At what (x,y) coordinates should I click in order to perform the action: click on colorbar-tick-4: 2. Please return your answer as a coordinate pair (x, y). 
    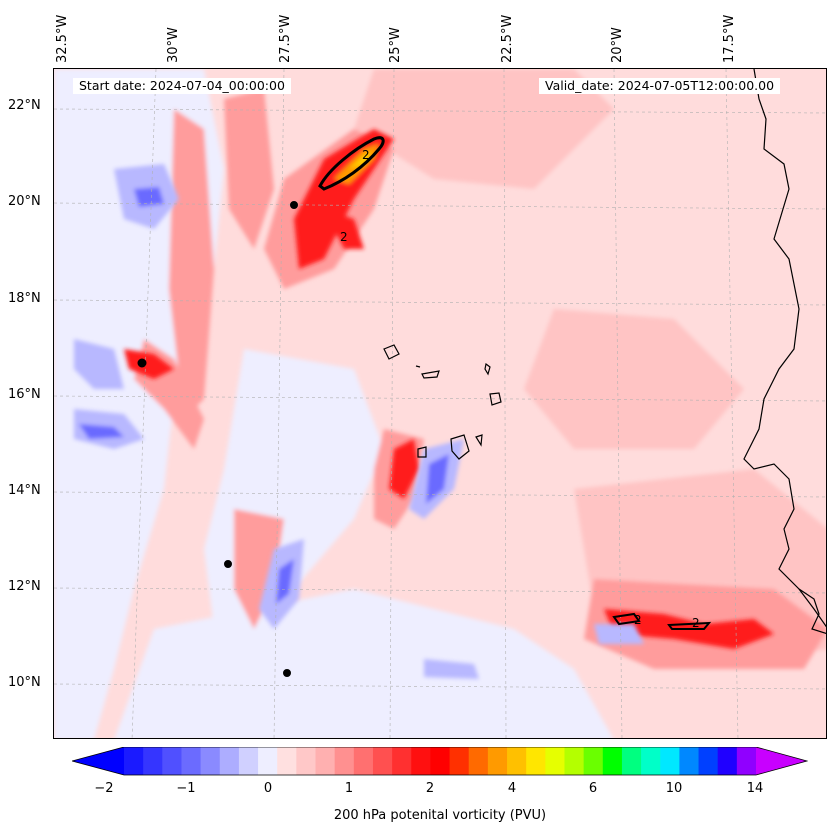
    Looking at the image, I should click on (430, 788).